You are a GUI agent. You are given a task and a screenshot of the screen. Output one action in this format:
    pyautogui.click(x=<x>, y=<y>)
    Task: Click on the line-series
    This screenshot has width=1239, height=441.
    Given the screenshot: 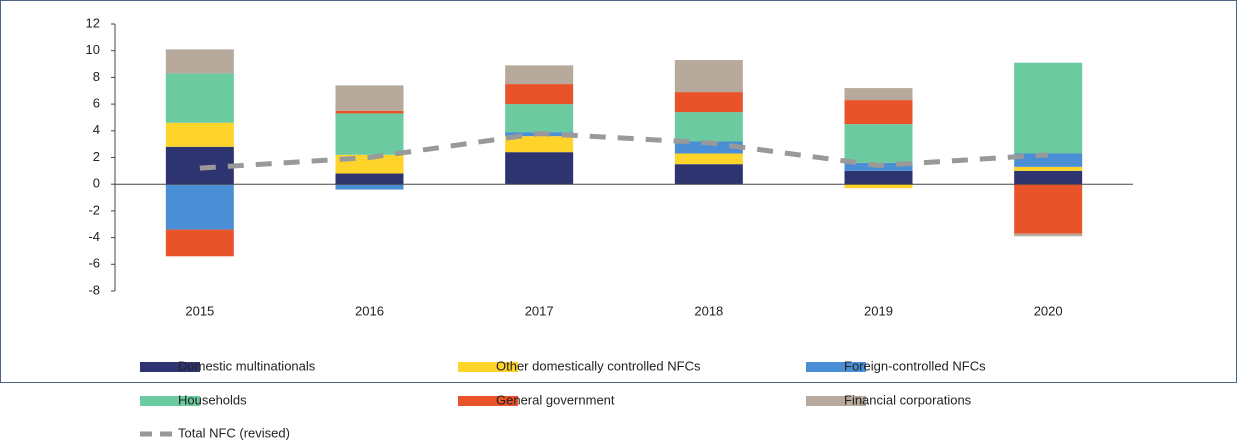 What is the action you would take?
    pyautogui.click(x=624, y=150)
    